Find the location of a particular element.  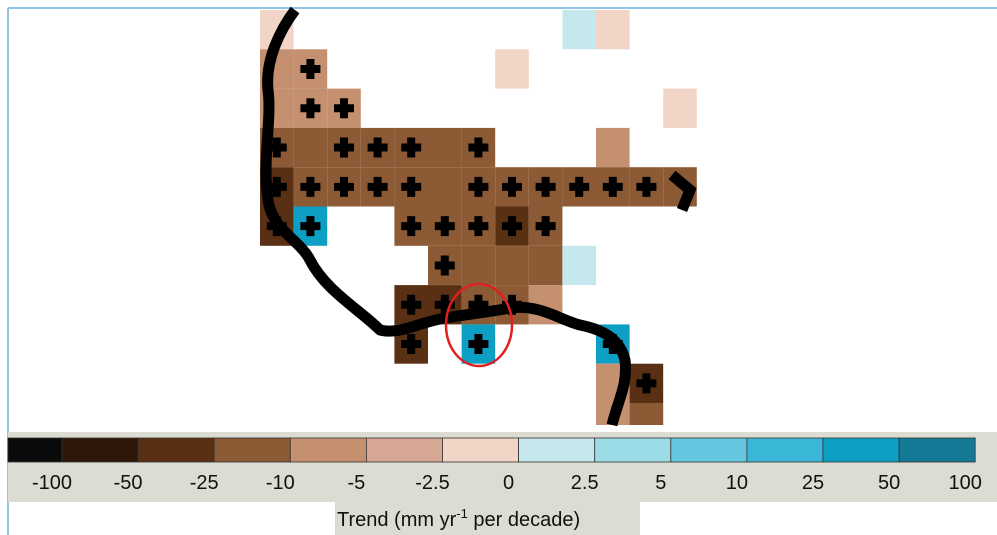

colorbar-tick-label: -5 is located at coordinates (357, 483).